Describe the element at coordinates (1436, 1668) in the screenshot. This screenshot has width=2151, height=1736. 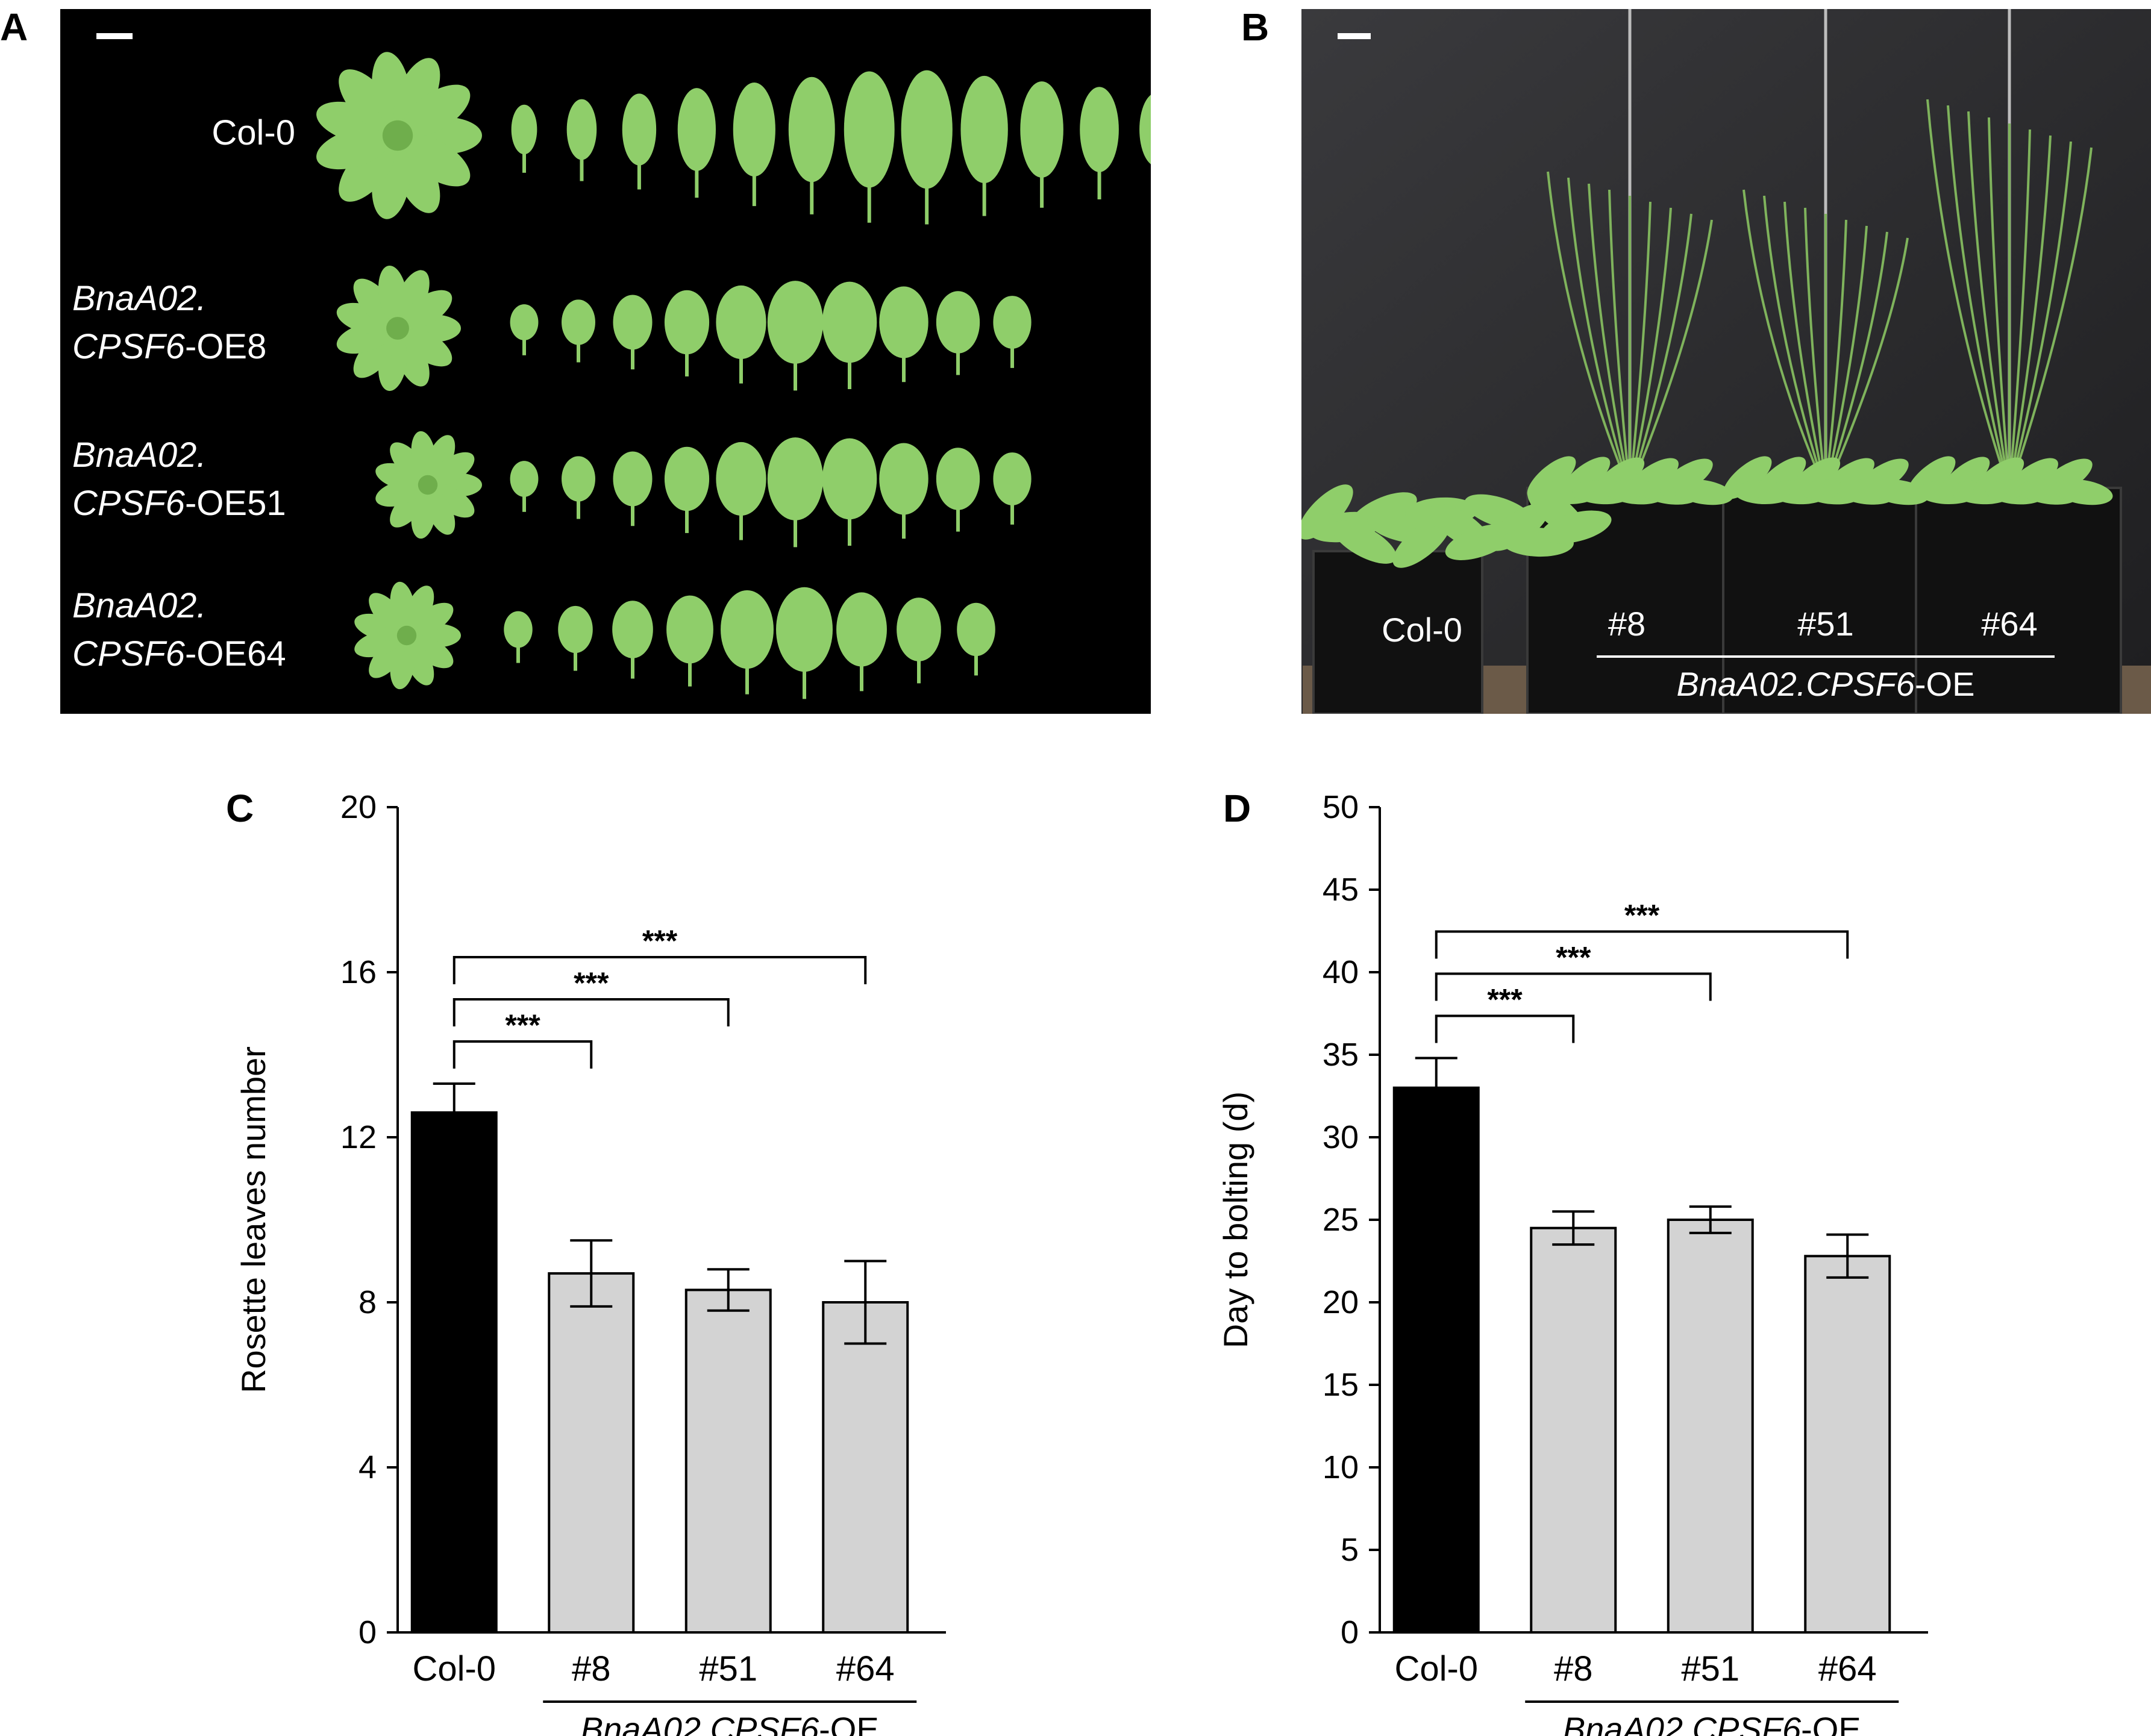
I see `d-xtick-label-0: Col-0` at that location.